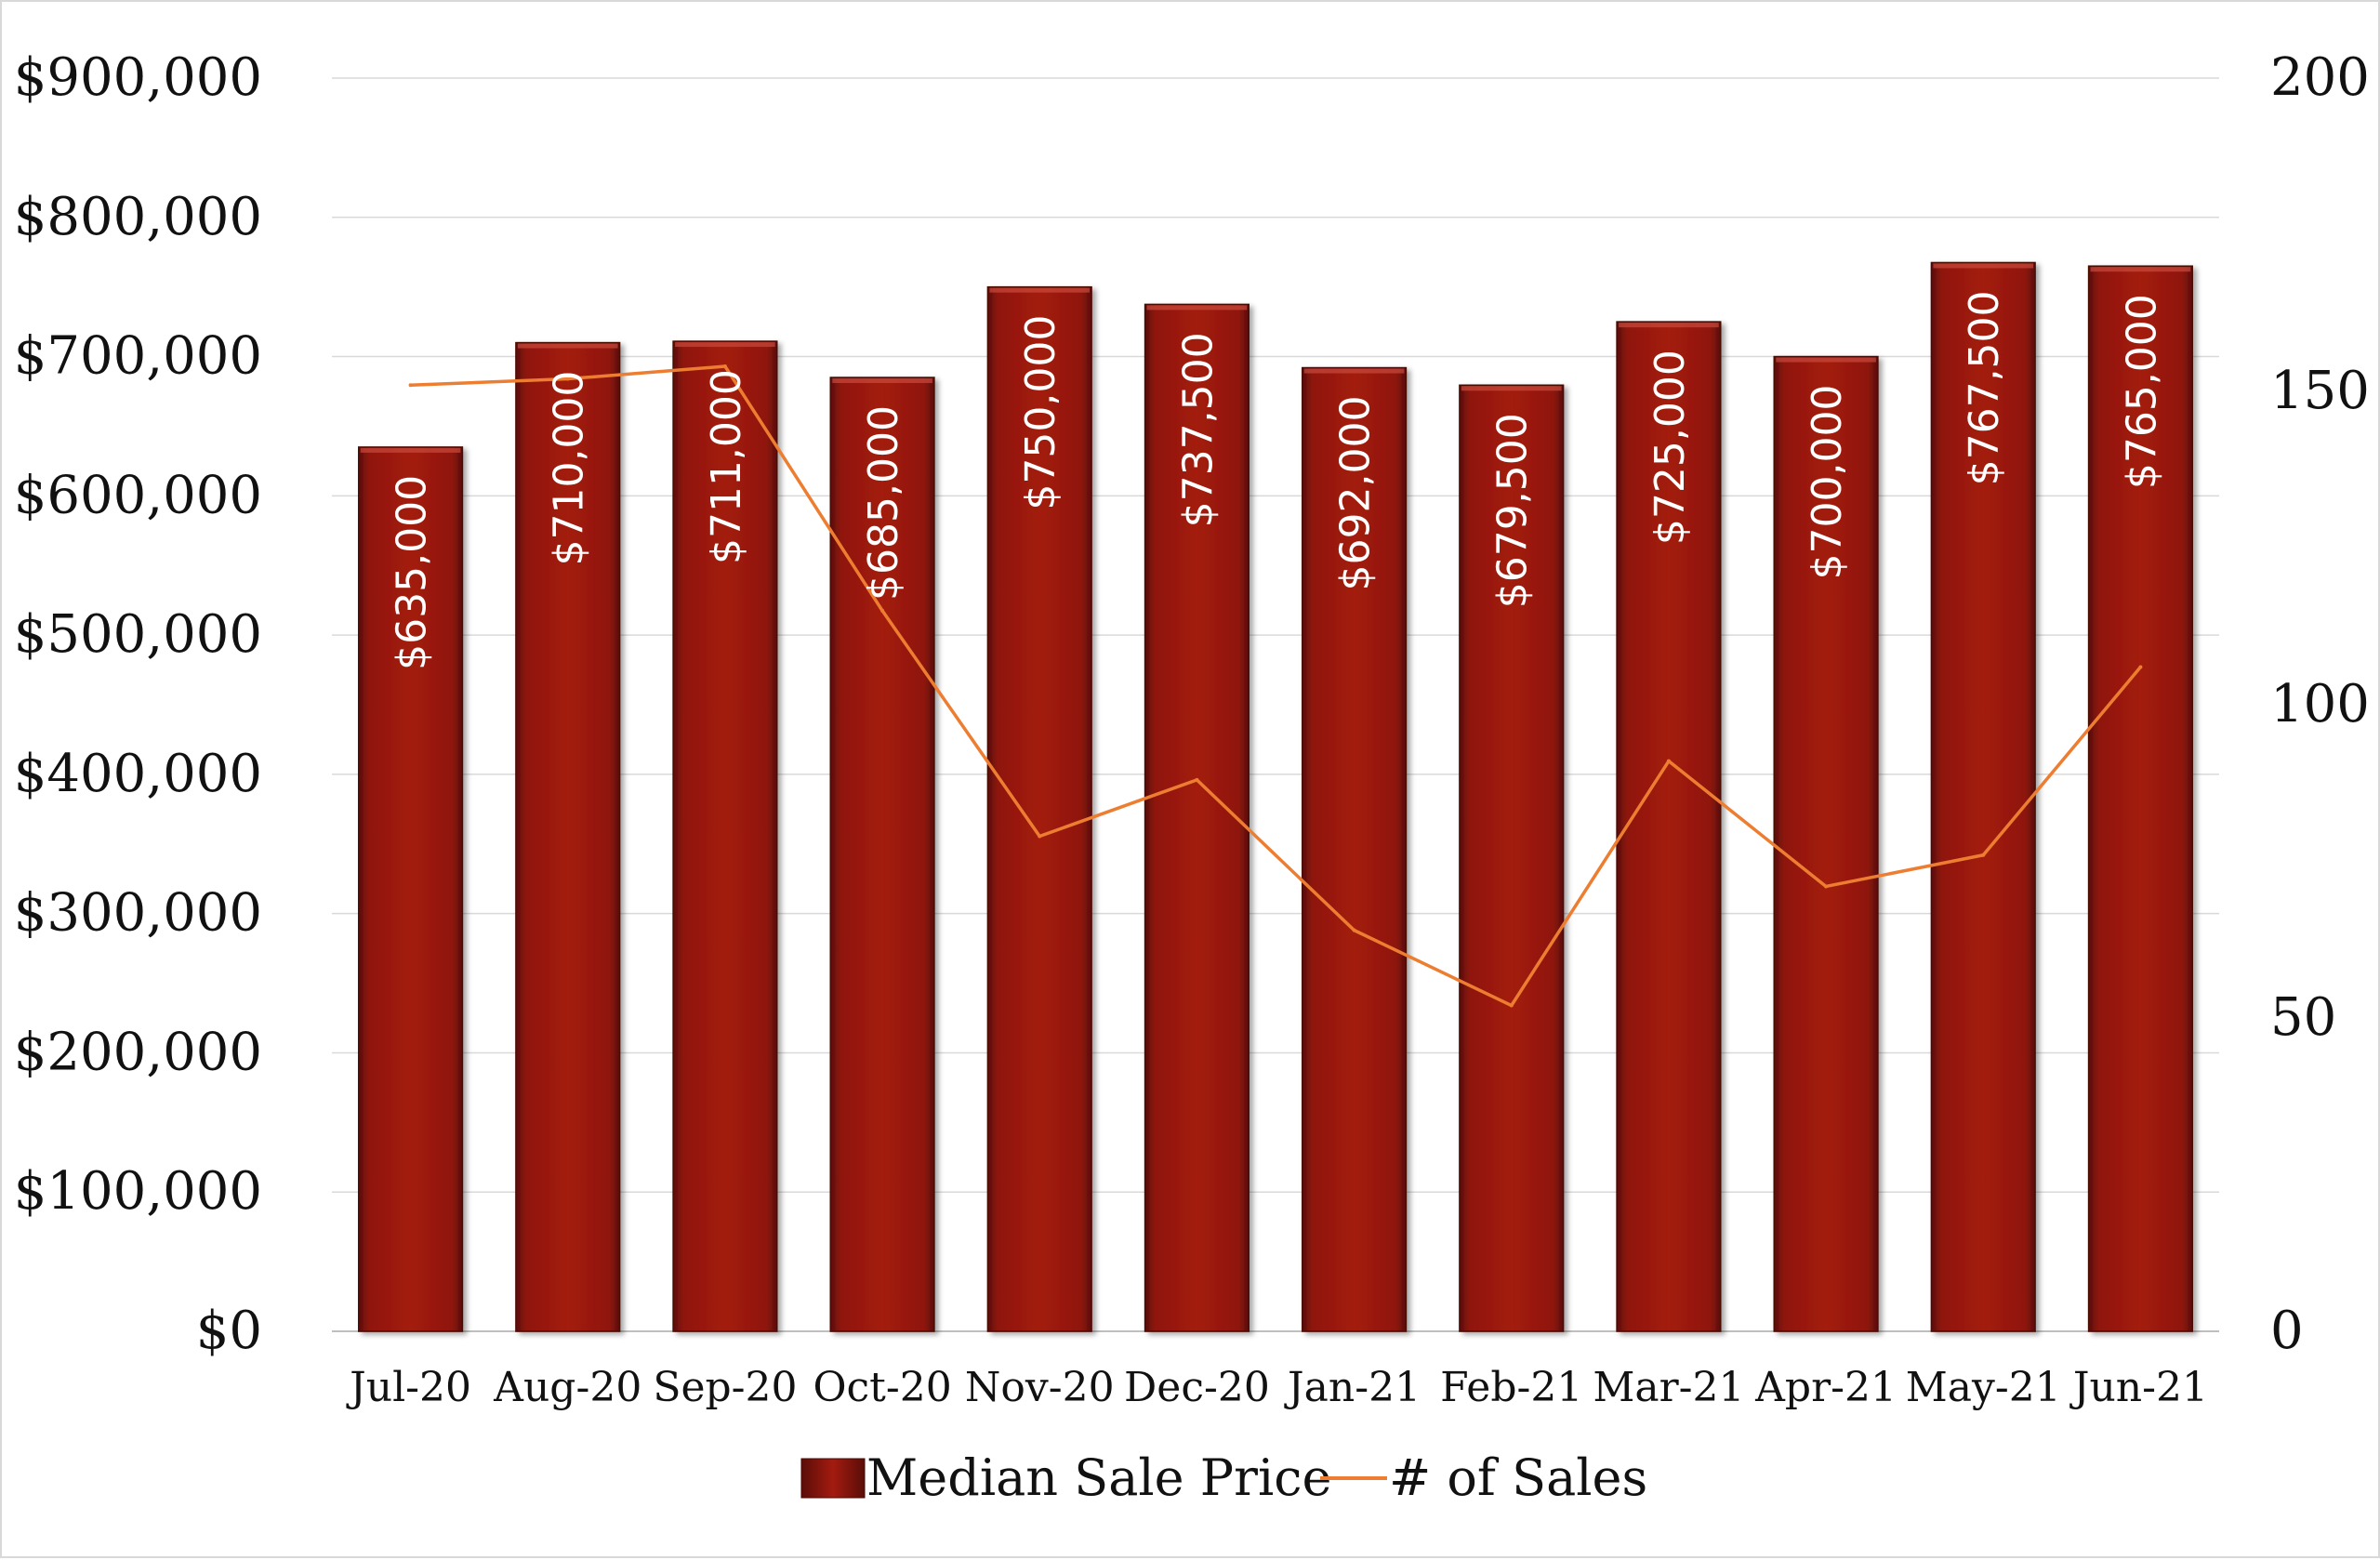 Image resolution: width=2380 pixels, height=1560 pixels. Describe the element at coordinates (833, 1478) in the screenshot. I see `legend-swatch-bar` at that location.